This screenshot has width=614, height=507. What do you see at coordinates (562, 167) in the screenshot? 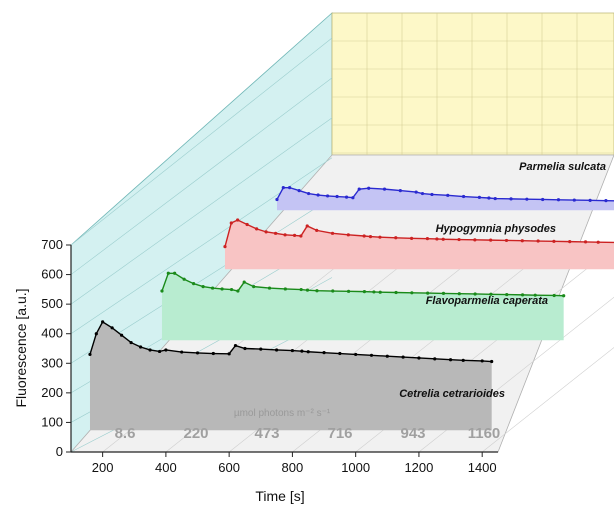
I see `series-label: Parmelia sulcata` at bounding box center [562, 167].